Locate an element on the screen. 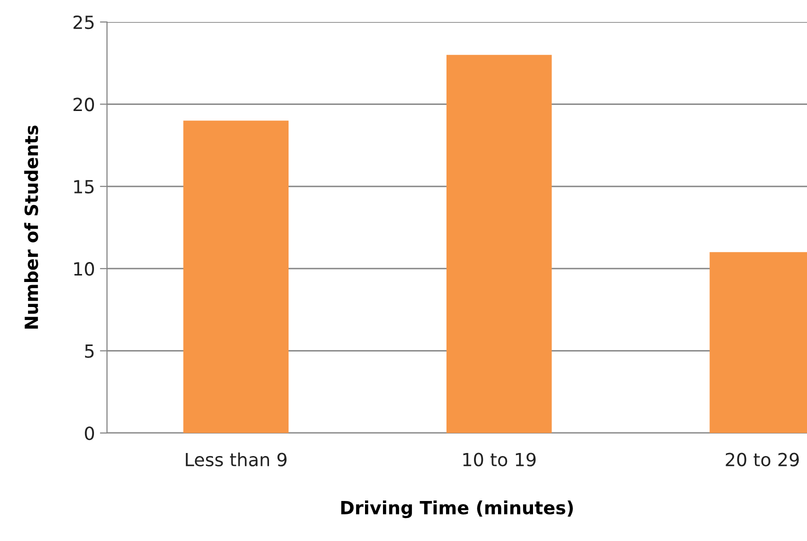  x-tick-label: Less than 9 is located at coordinates (236, 459).